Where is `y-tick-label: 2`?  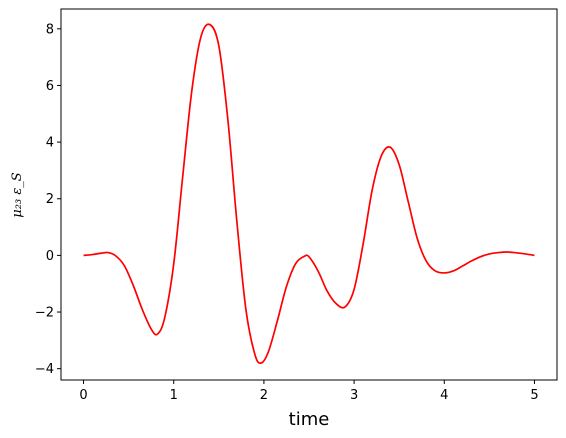
y-tick-label: 2 is located at coordinates (50, 199).